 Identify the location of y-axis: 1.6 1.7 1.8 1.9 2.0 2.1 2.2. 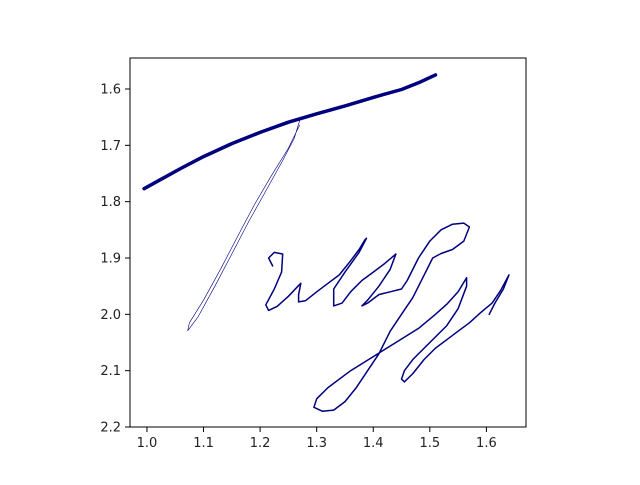
(115, 259).